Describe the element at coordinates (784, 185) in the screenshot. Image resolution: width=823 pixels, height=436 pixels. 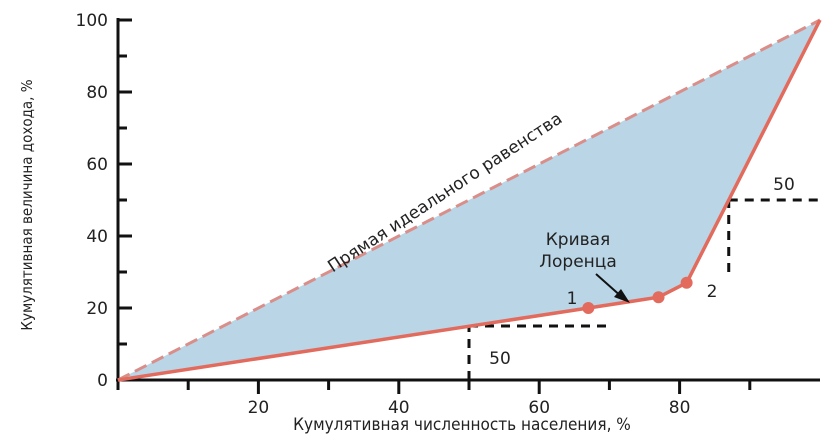
I see `guide-2-value: 50` at that location.